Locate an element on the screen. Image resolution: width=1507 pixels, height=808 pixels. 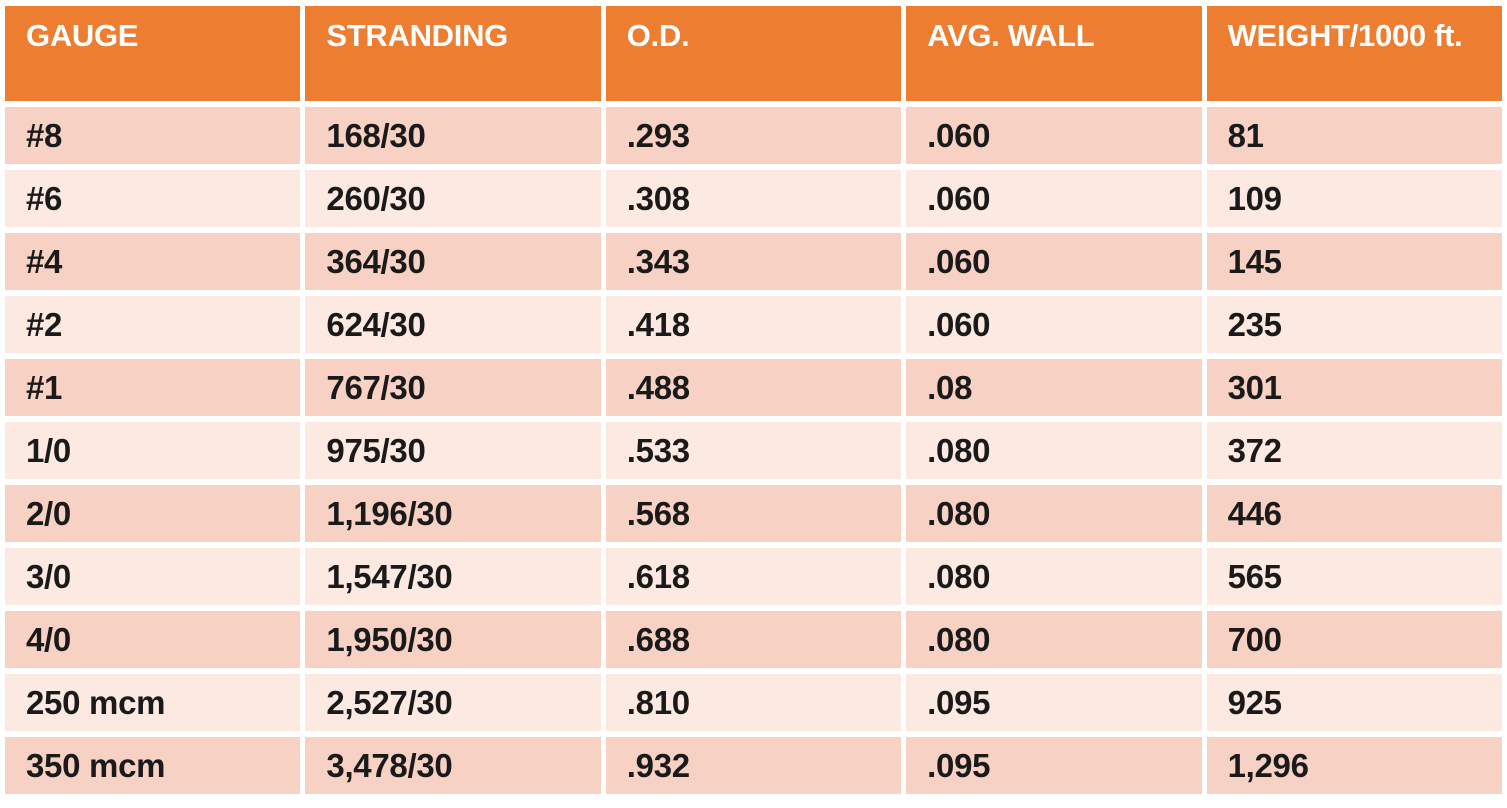
column-header-weight: WEIGHT/1000 ft. is located at coordinates (1354, 53).